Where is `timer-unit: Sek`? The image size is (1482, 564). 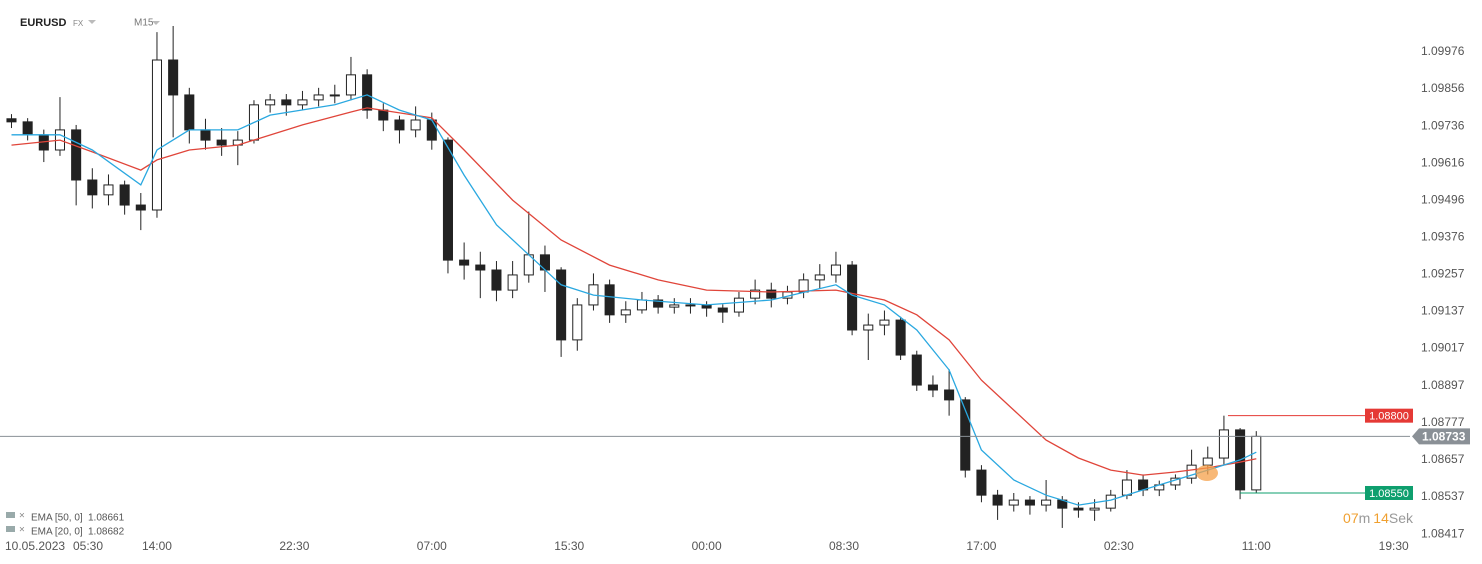
timer-unit: Sek is located at coordinates (1401, 518).